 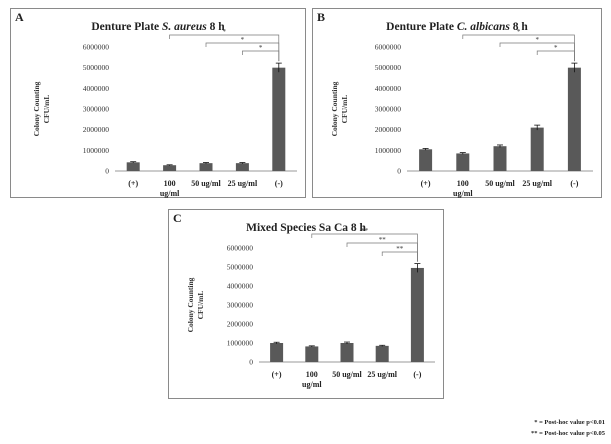 What do you see at coordinates (184, 27) in the screenshot?
I see `title-italic: S. aureus` at bounding box center [184, 27].